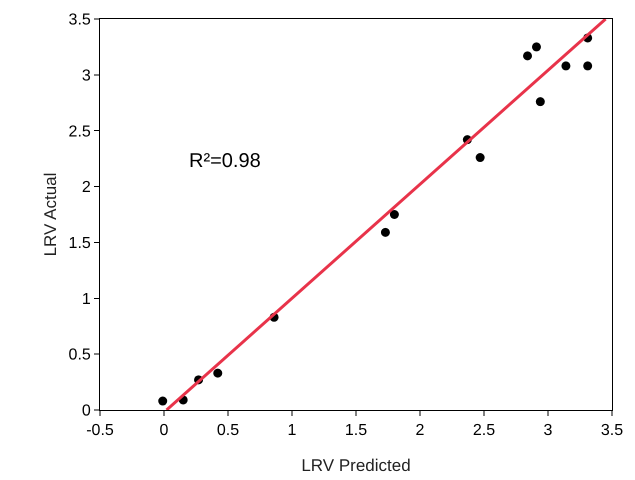  Describe the element at coordinates (356, 465) in the screenshot. I see `x-axis-title: LRV Predicted` at that location.